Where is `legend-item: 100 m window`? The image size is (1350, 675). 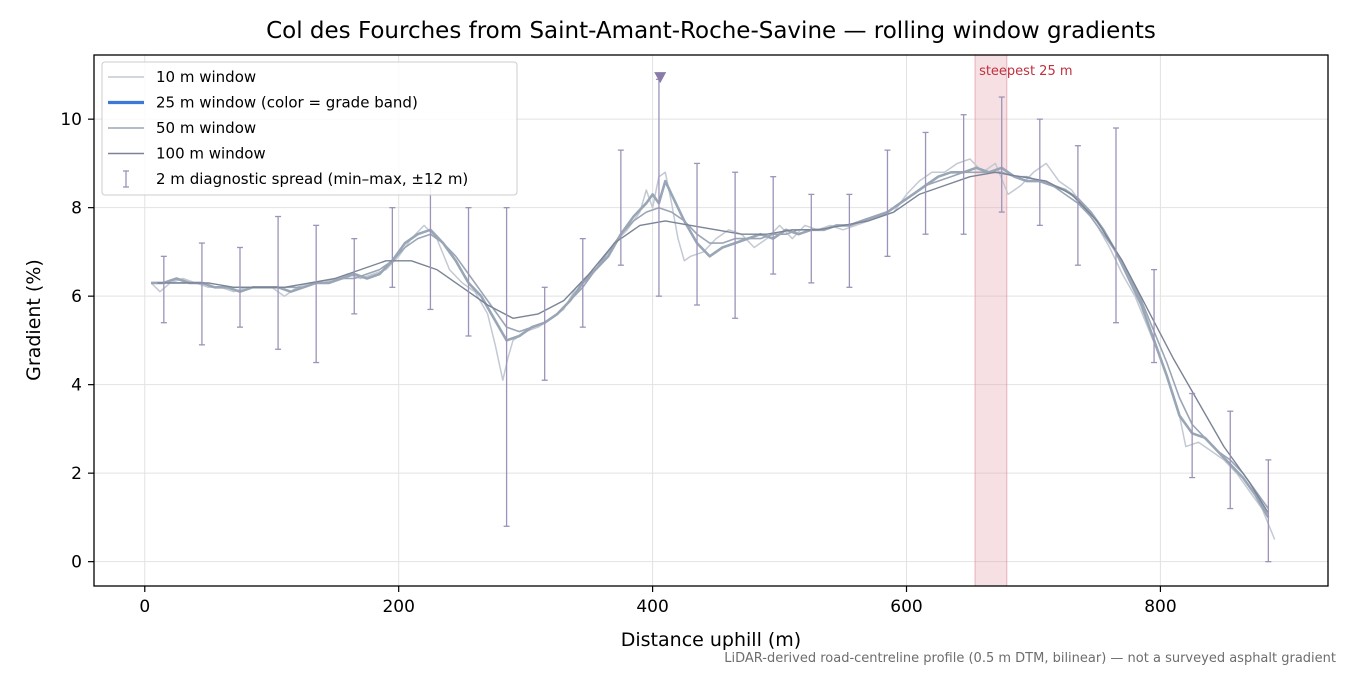 legend-item: 100 m window is located at coordinates (187, 154).